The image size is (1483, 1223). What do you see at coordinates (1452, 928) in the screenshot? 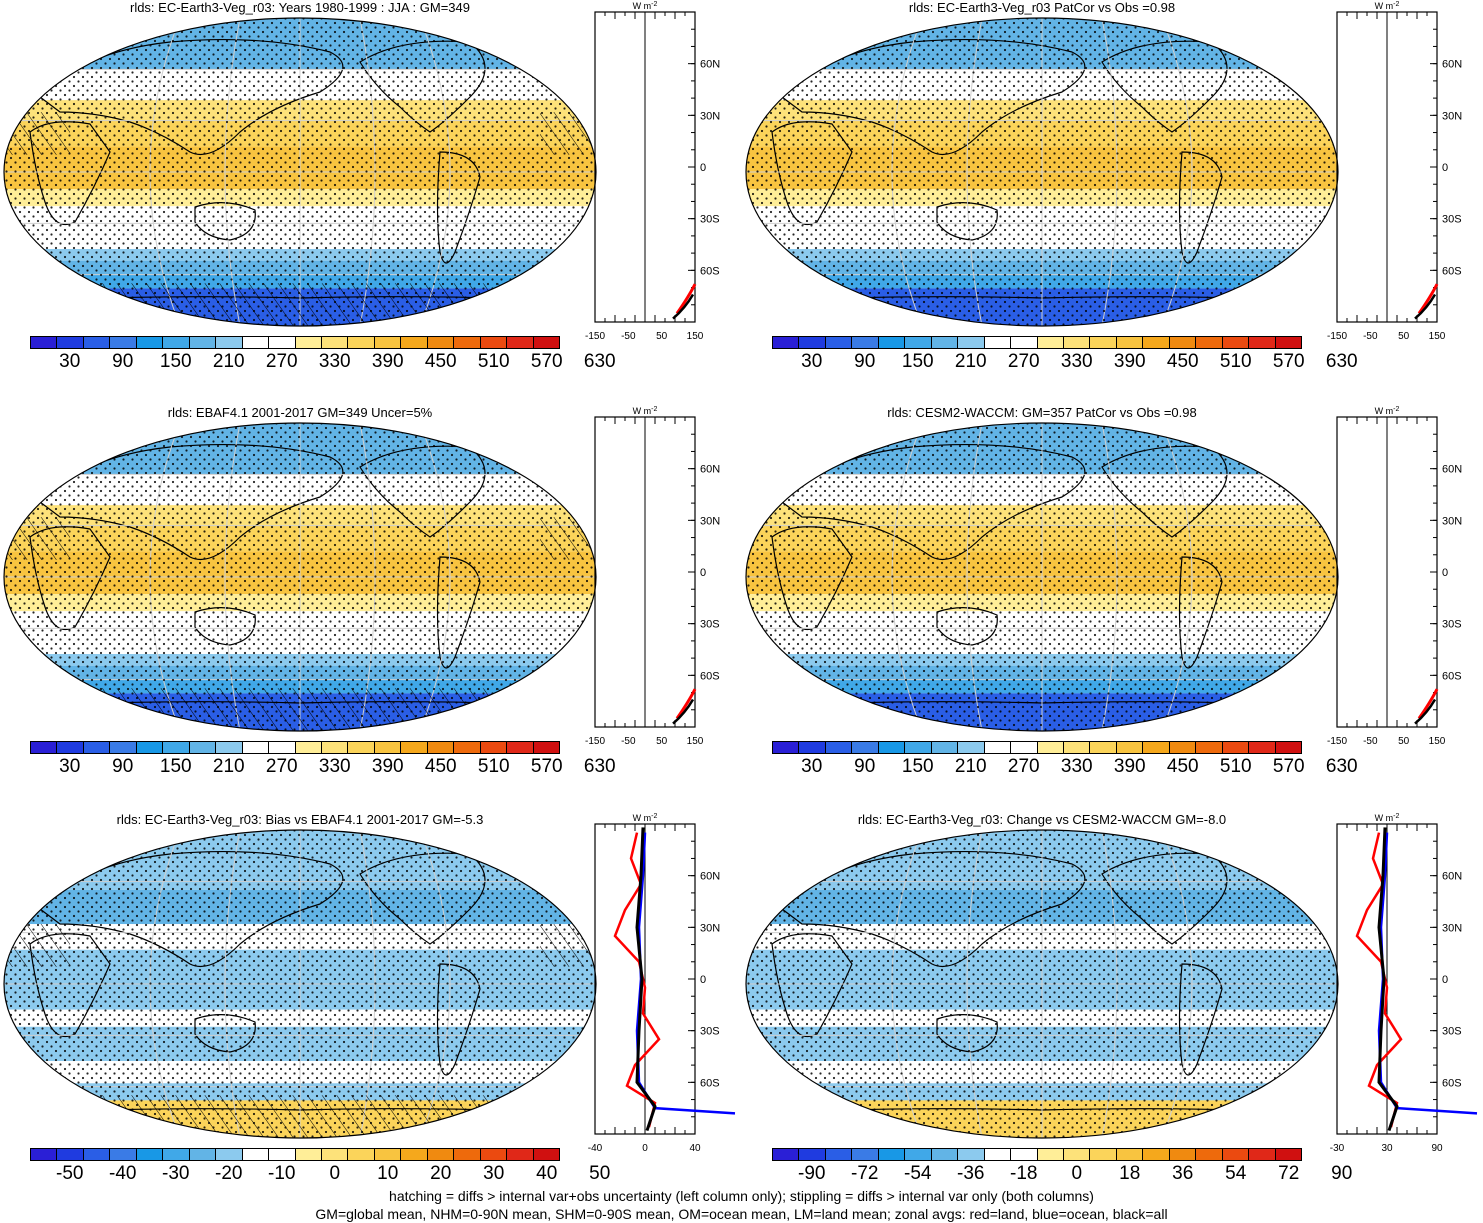
I see `lat-label: 30N` at bounding box center [1452, 928].